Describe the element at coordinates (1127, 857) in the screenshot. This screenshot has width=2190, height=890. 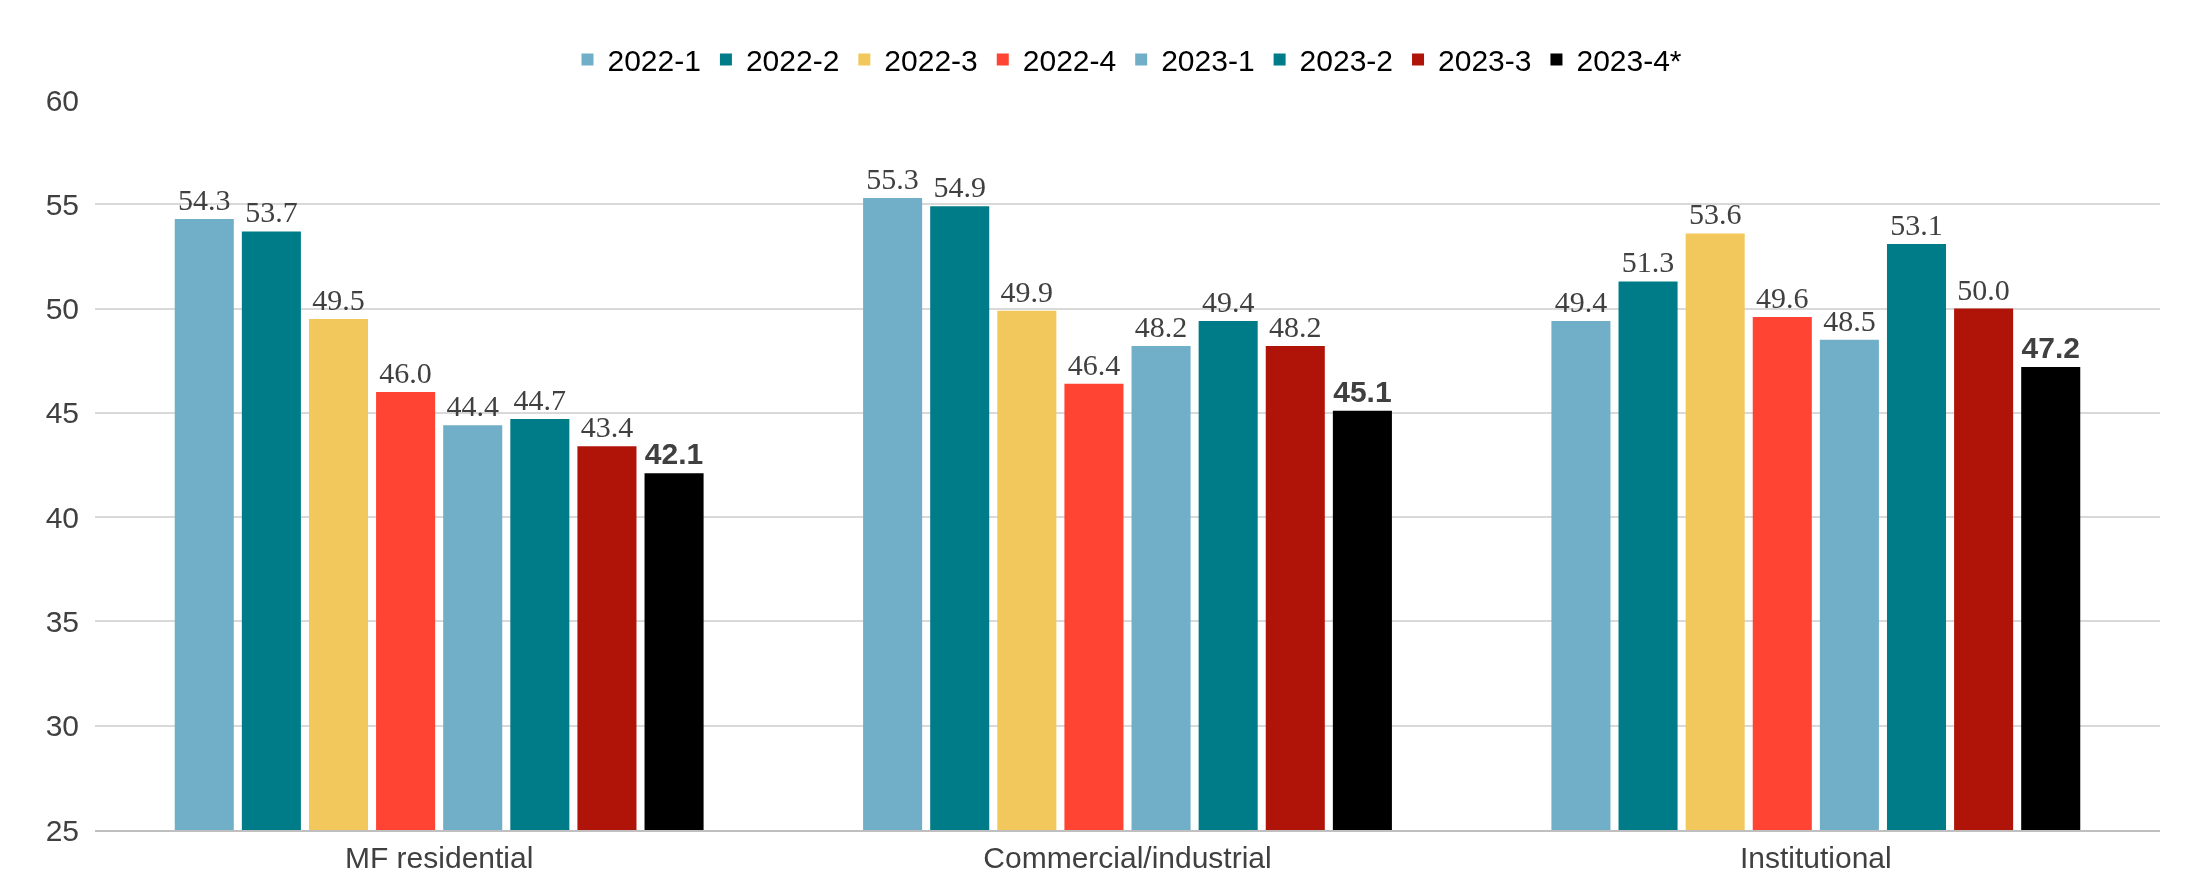
I see `x-tick-label: Commercial/industrial` at that location.